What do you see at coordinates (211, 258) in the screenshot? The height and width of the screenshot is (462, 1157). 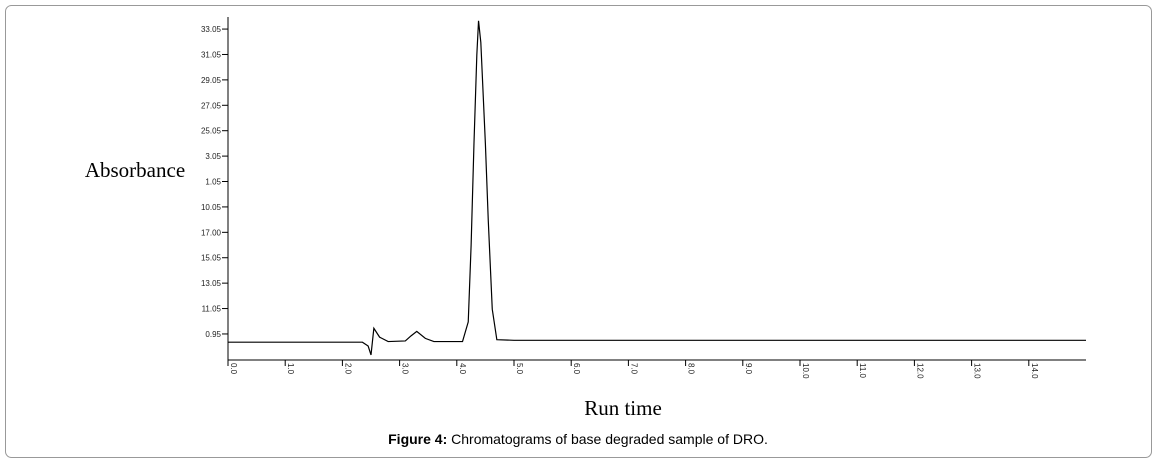 I see `y-tick-label: 15.05` at bounding box center [211, 258].